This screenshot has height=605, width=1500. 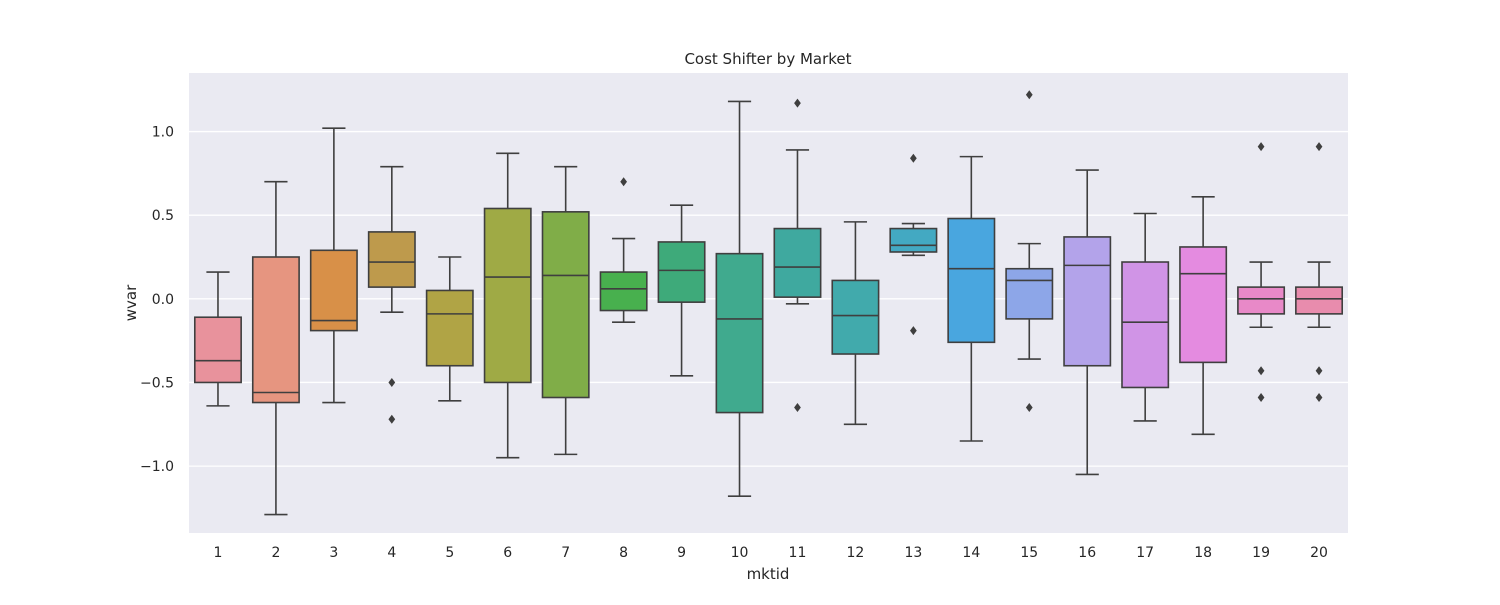 What do you see at coordinates (623, 553) in the screenshot?
I see `x-tick-label: 8` at bounding box center [623, 553].